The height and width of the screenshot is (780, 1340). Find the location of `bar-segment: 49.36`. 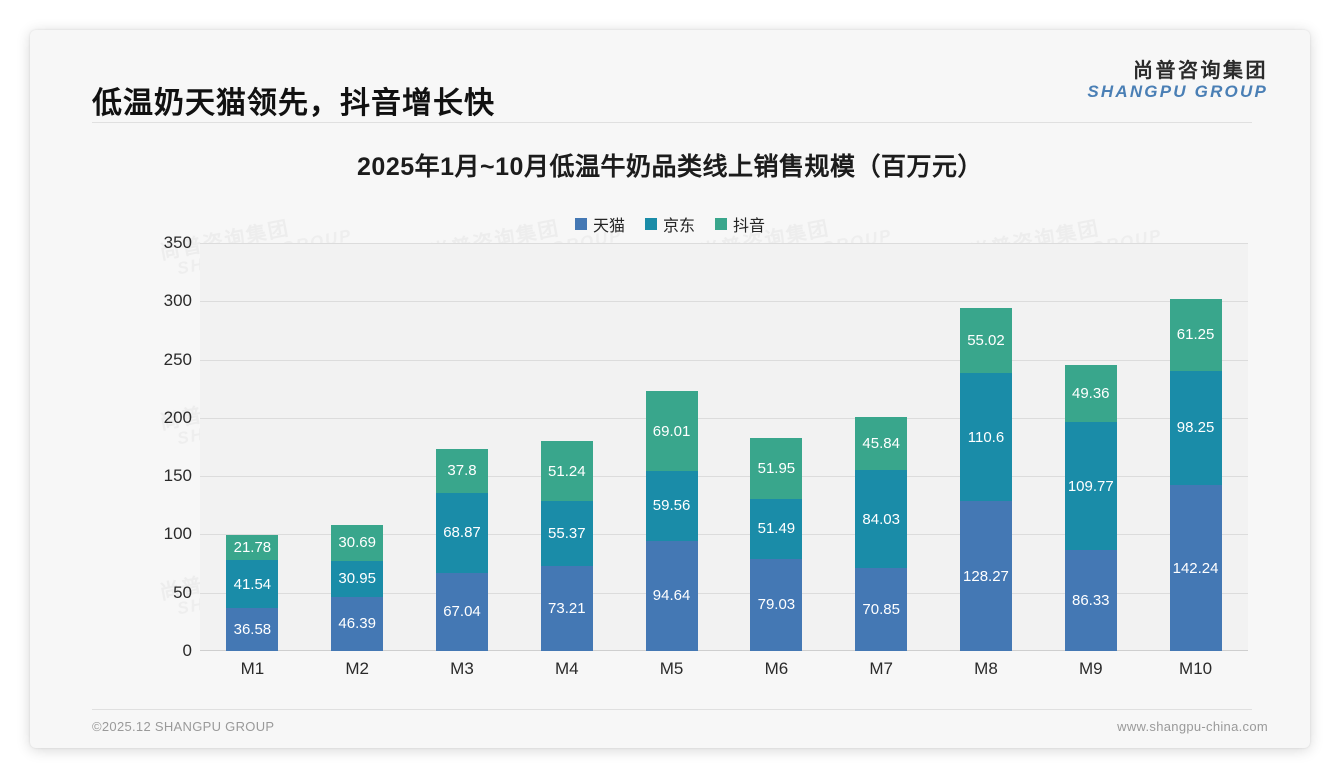

bar-segment: 49.36 is located at coordinates (1090, 393).